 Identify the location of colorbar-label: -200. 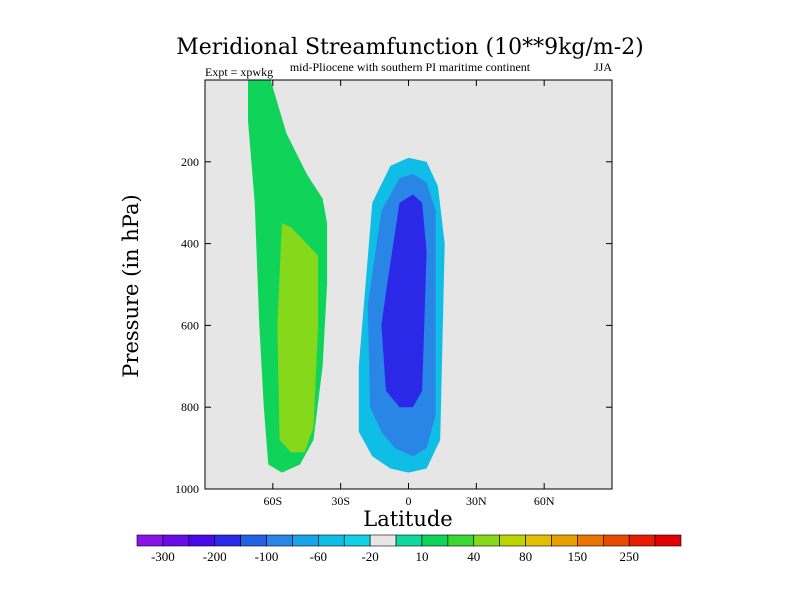
(215, 556).